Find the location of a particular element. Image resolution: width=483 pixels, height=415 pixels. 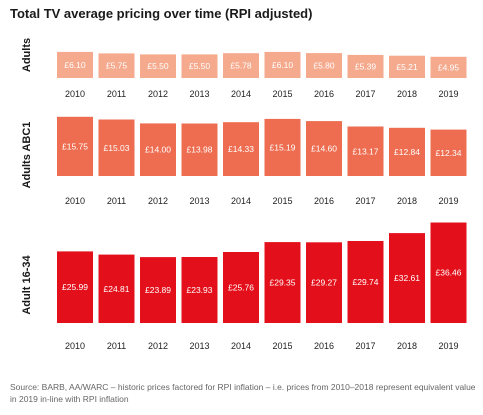

bar-value-label: £32.61 is located at coordinates (407, 278).